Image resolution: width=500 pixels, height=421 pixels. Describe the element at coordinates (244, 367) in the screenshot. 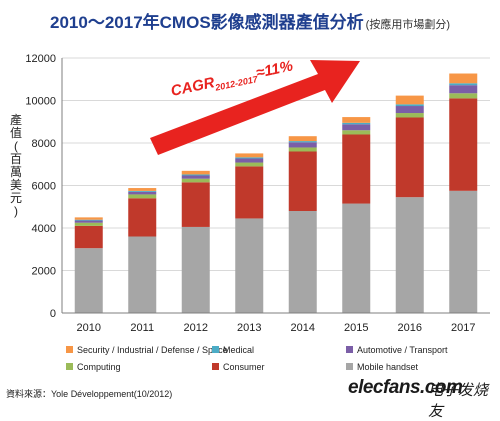

I see `legend-label: Consumer` at that location.